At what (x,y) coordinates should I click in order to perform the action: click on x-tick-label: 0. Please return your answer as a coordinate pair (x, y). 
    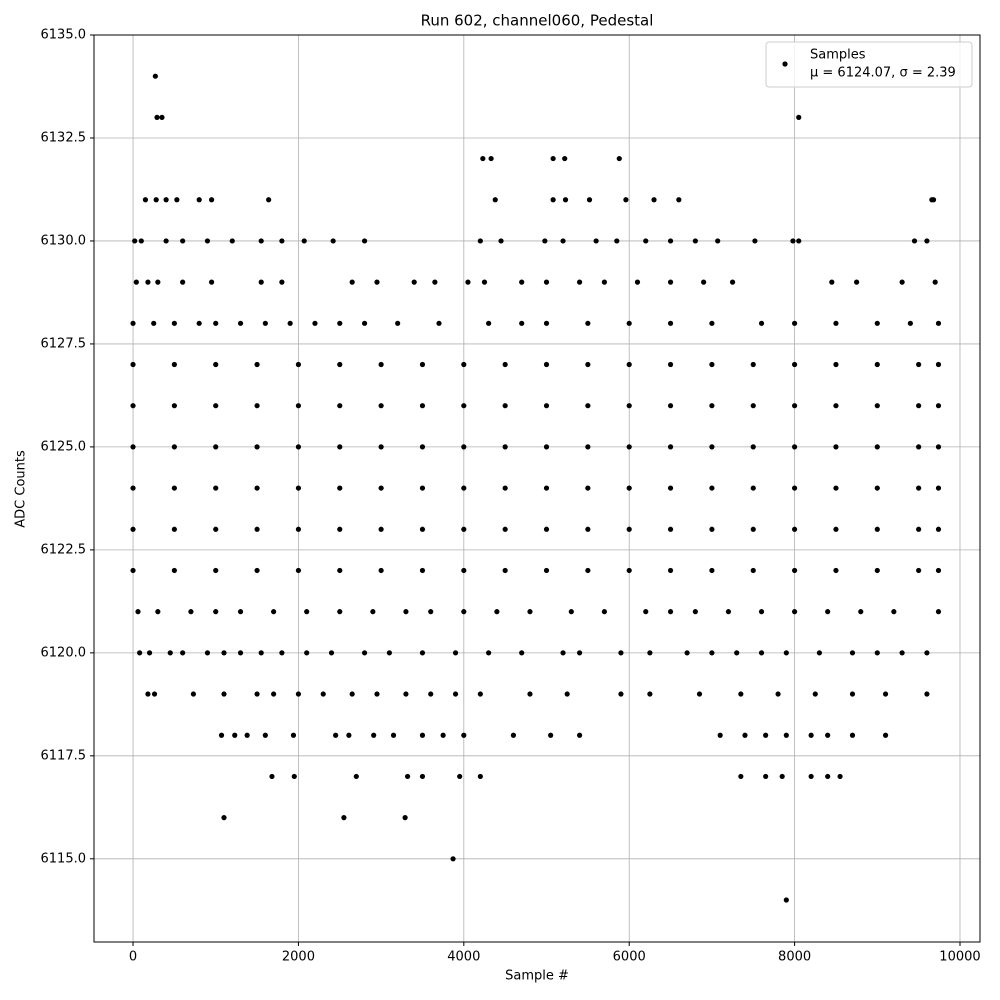
    Looking at the image, I should click on (133, 957).